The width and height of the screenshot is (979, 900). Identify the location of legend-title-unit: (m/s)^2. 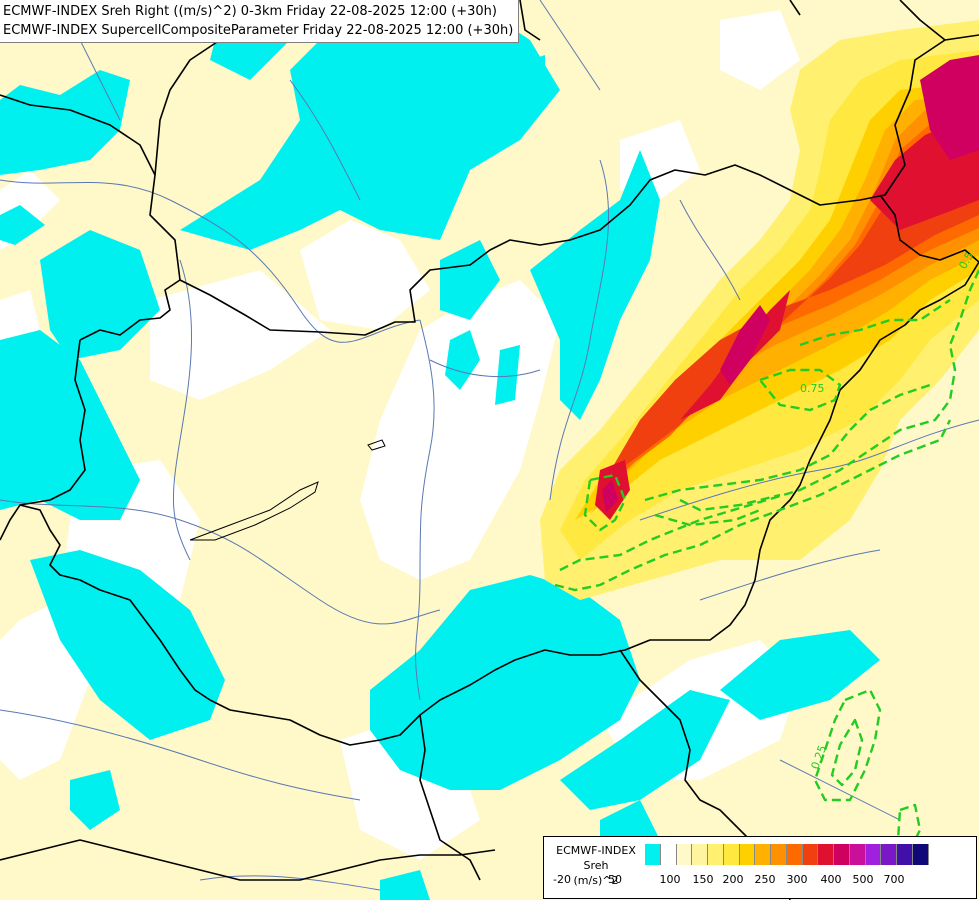
(596, 880).